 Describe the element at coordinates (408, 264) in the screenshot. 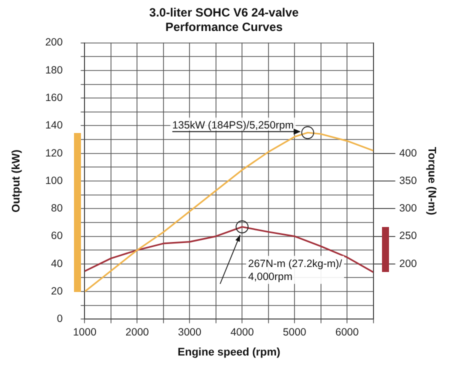

I see `y2-tick-label: 200` at that location.